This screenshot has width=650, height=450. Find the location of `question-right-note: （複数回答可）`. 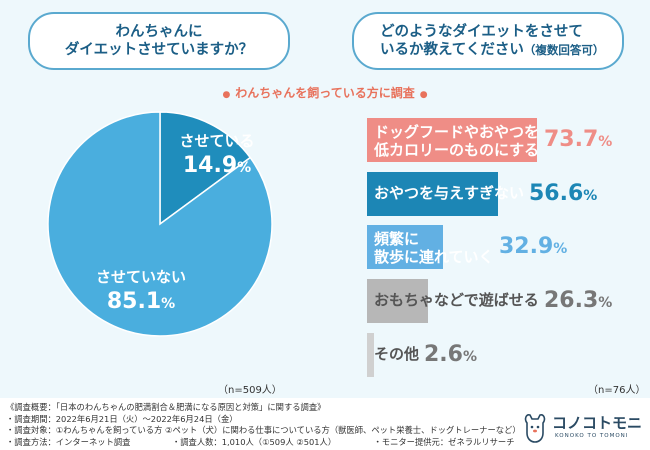

question-right-note: （複数回答可） is located at coordinates (564, 50).